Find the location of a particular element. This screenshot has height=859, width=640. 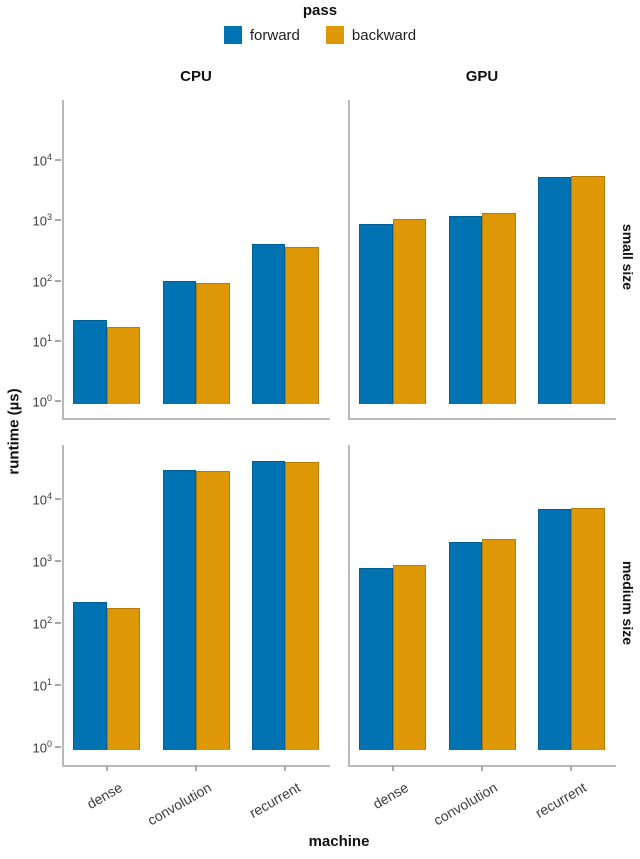

legend: forward backward is located at coordinates (320, 35).